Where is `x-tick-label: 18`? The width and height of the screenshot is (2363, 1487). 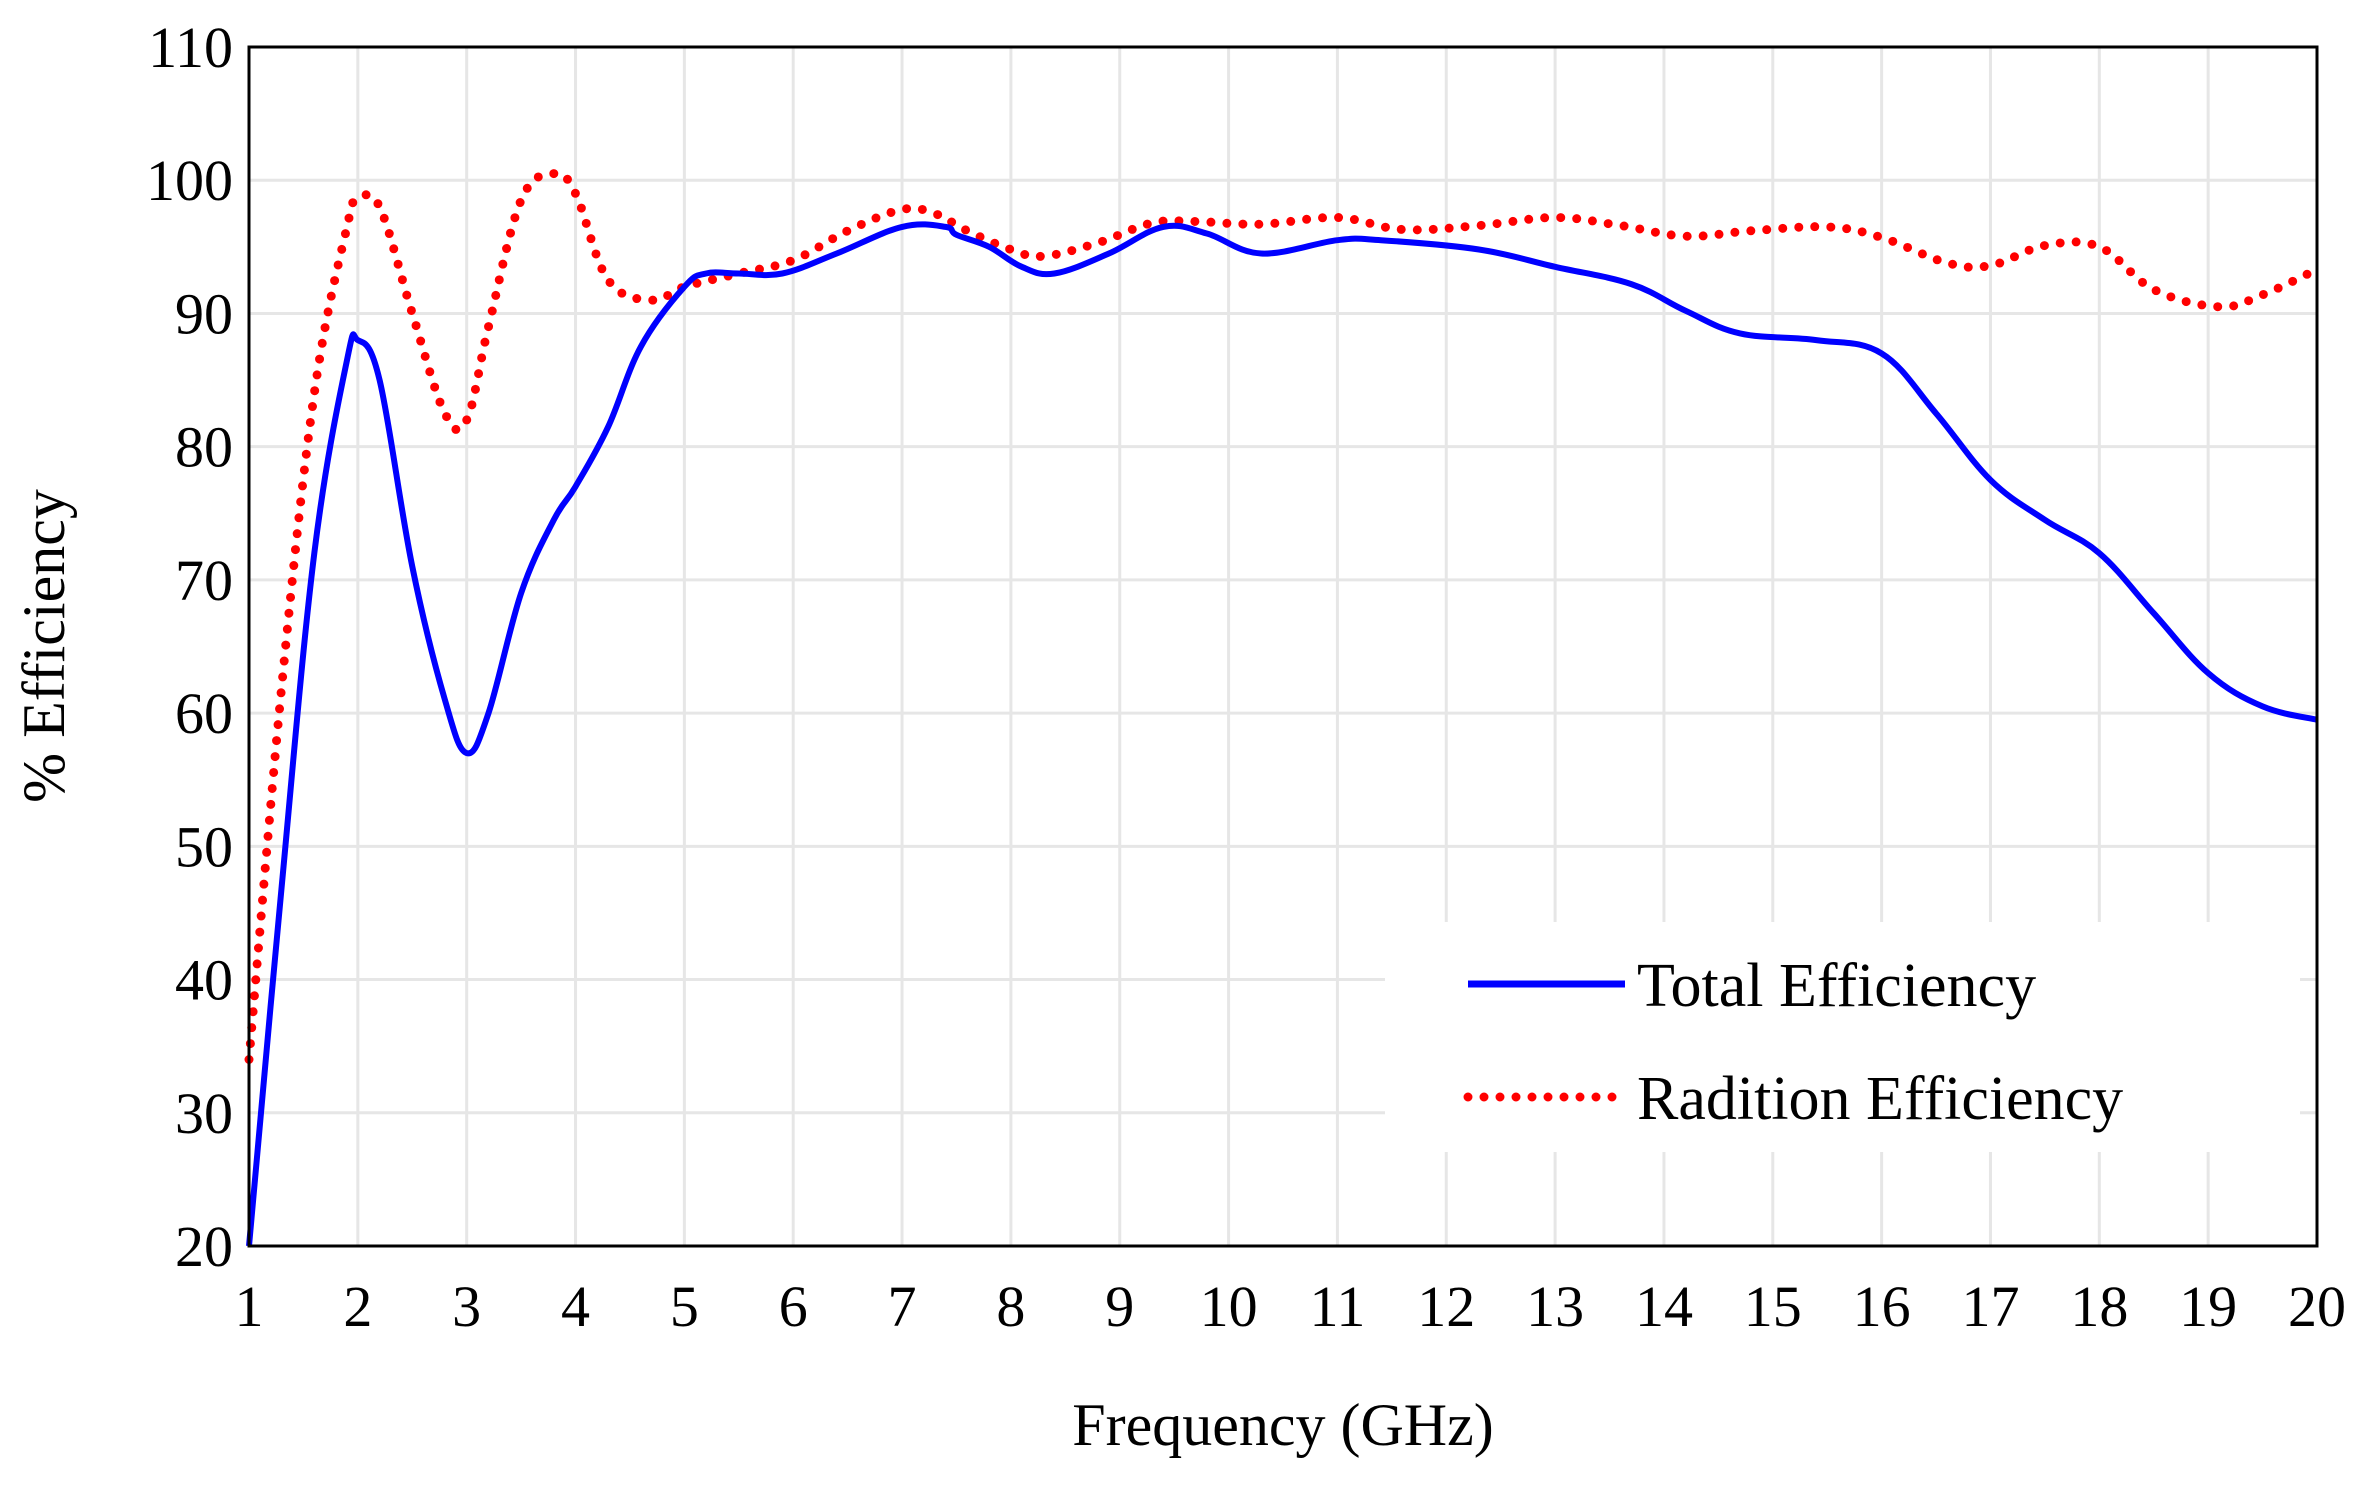 x-tick-label: 18 is located at coordinates (2099, 1306).